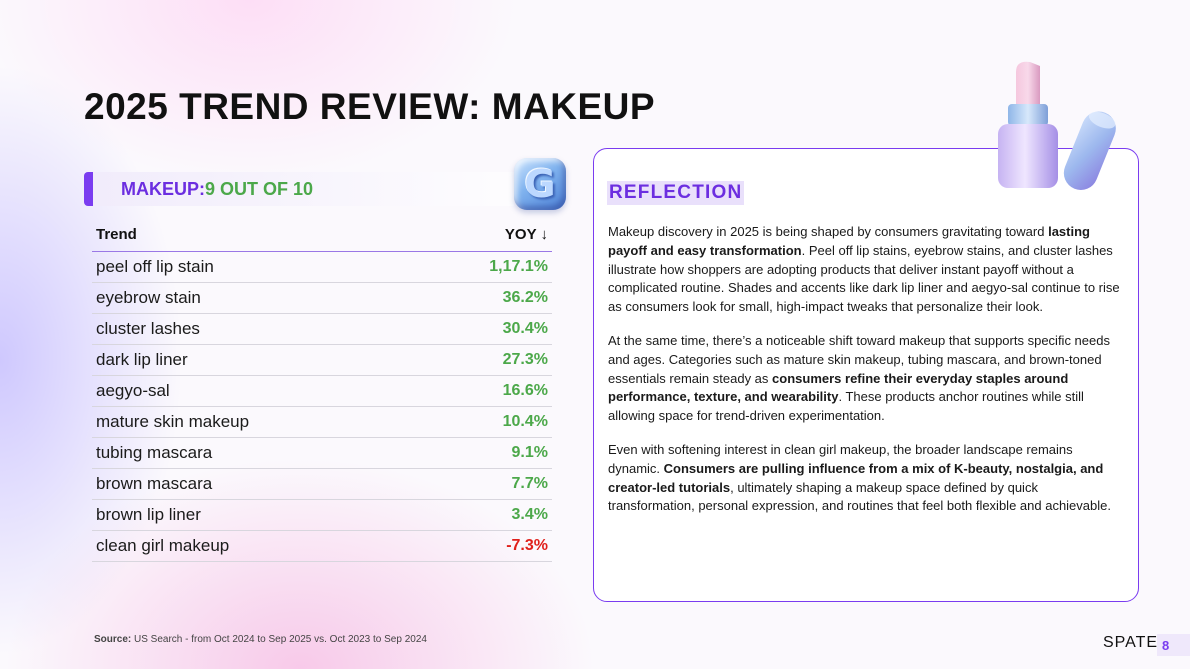 This screenshot has width=1190, height=669. What do you see at coordinates (288, 106) in the screenshot?
I see `page-title-light: 2025 TREND REVIEW:` at bounding box center [288, 106].